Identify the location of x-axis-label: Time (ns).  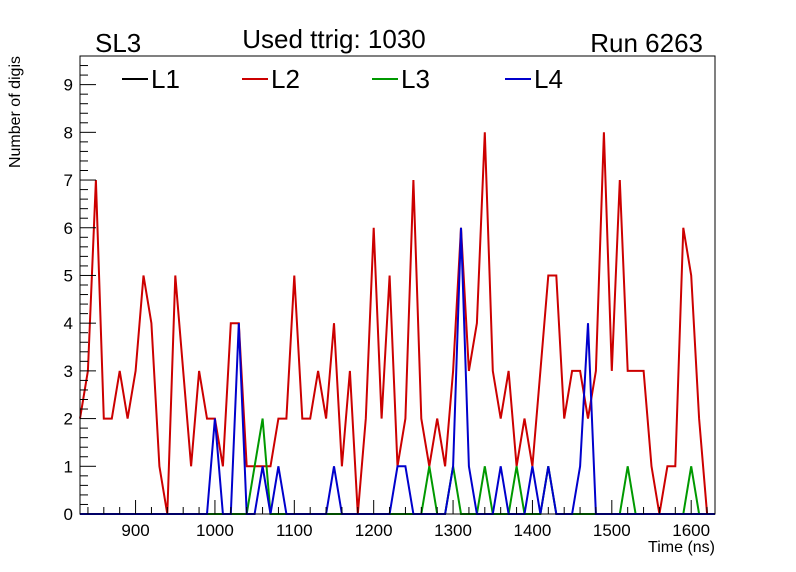
(681, 547).